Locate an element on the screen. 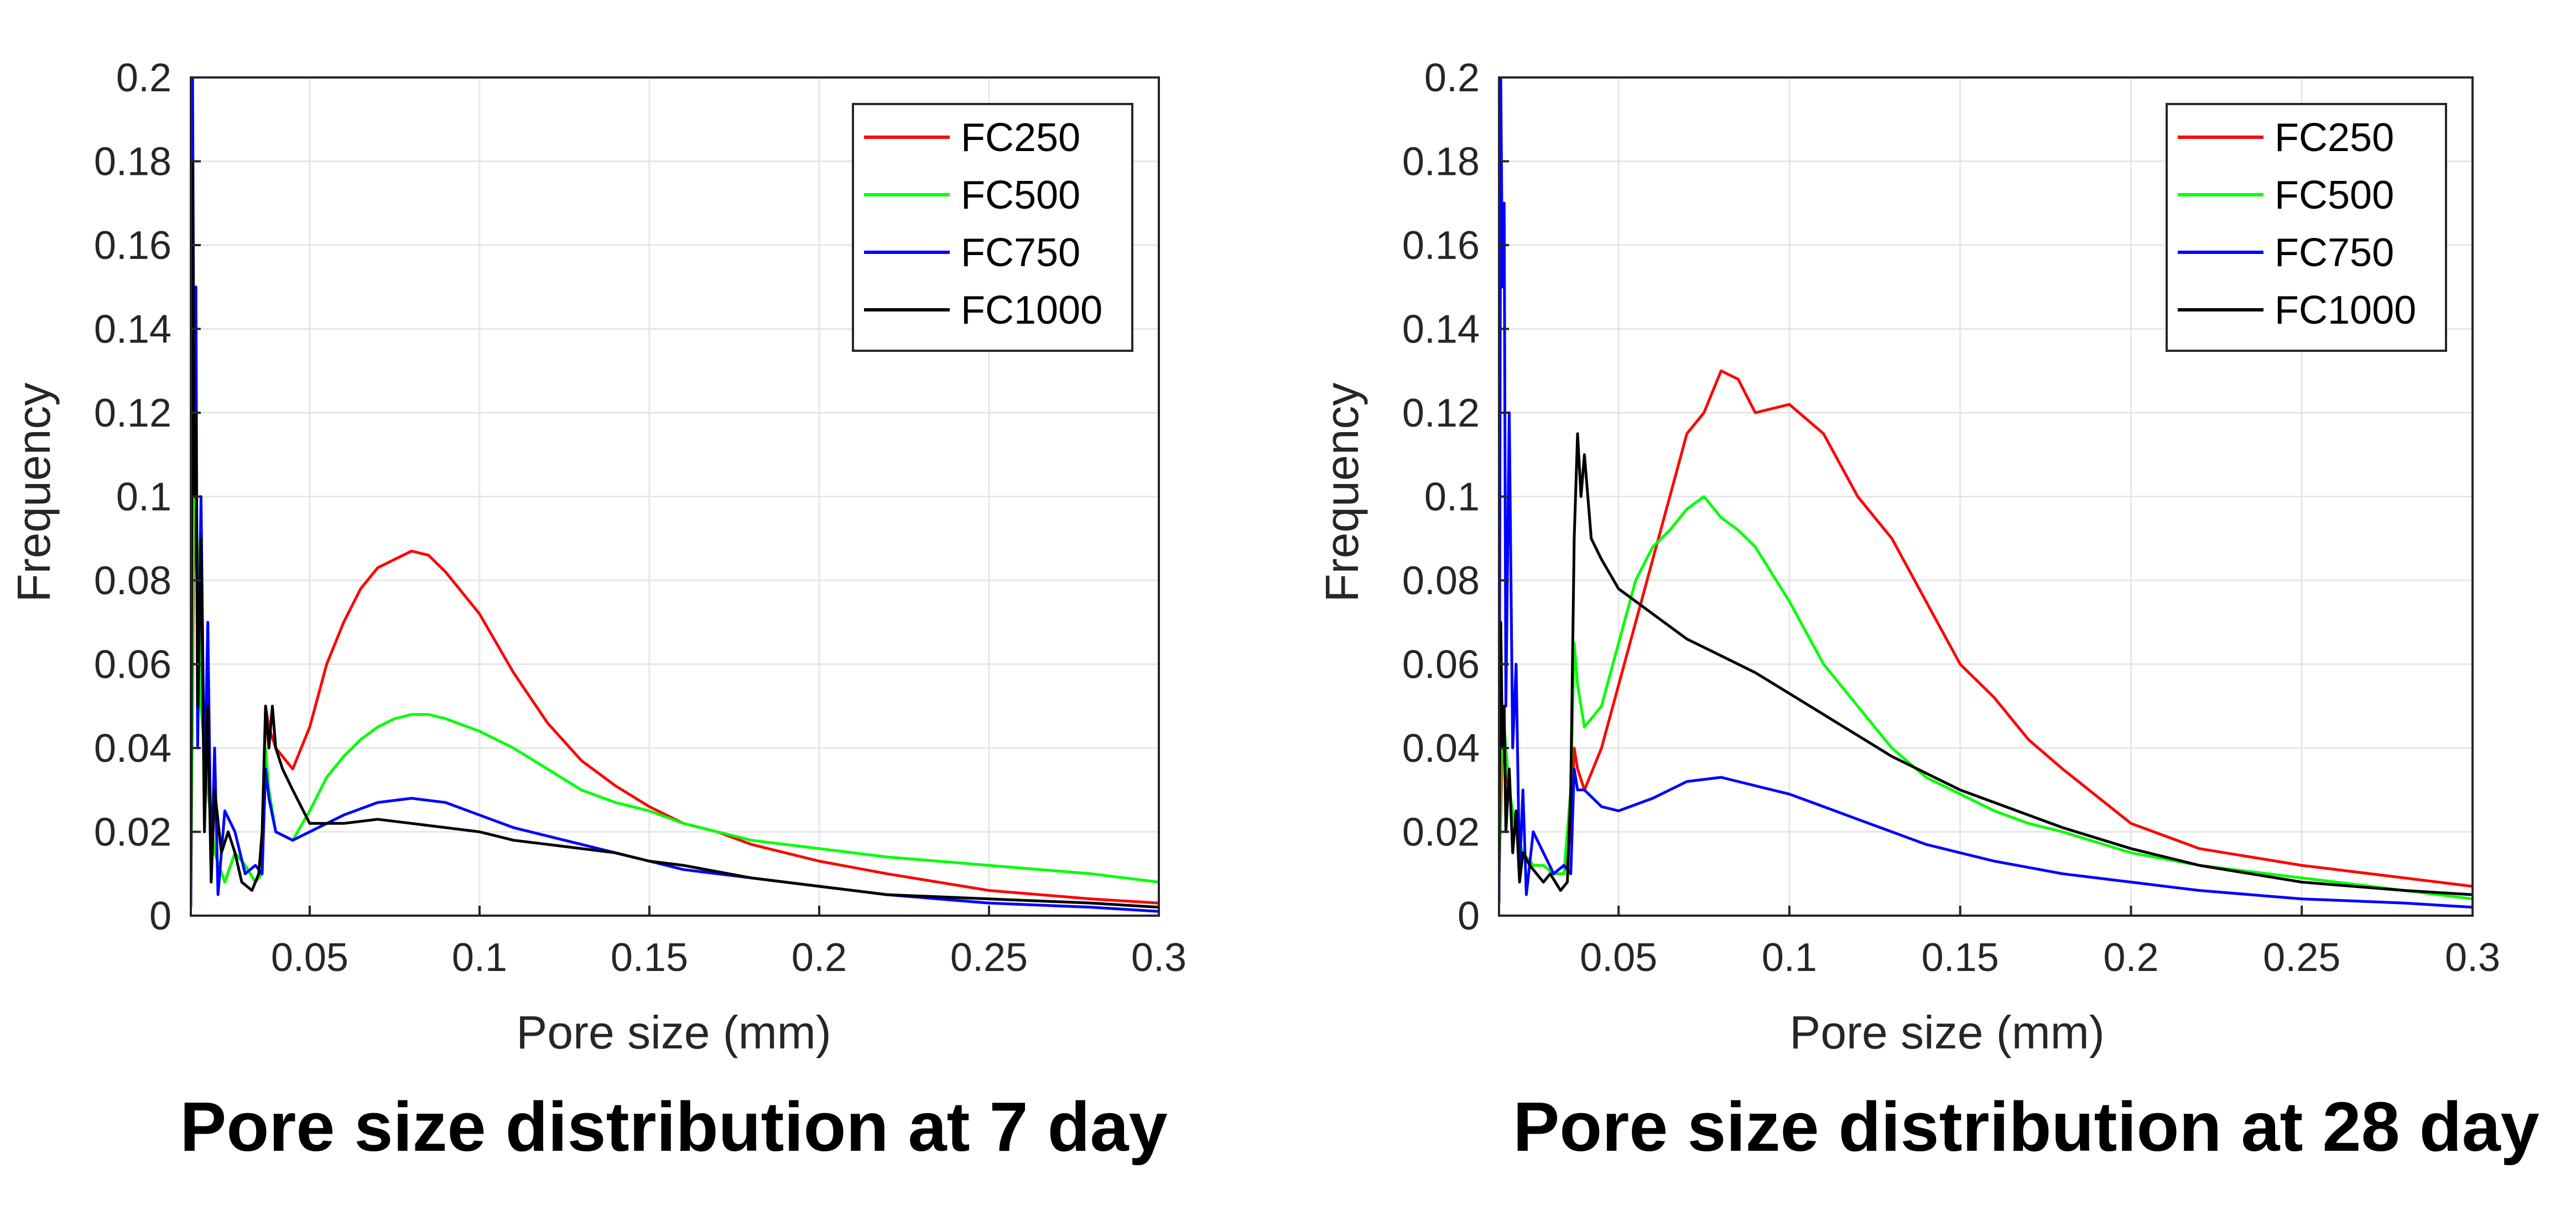 The height and width of the screenshot is (1205, 2576). series-line-fc1000 is located at coordinates (1986, 664).